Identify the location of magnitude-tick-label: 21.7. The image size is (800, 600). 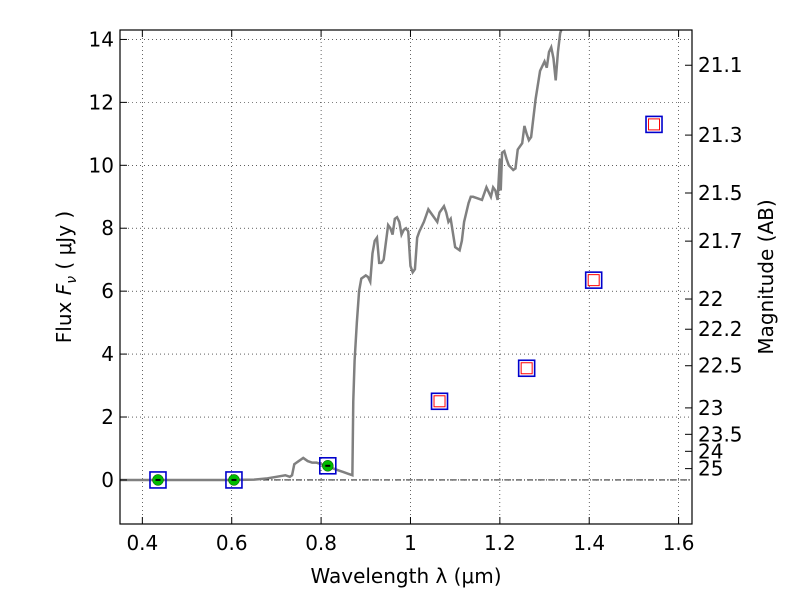
(720, 241).